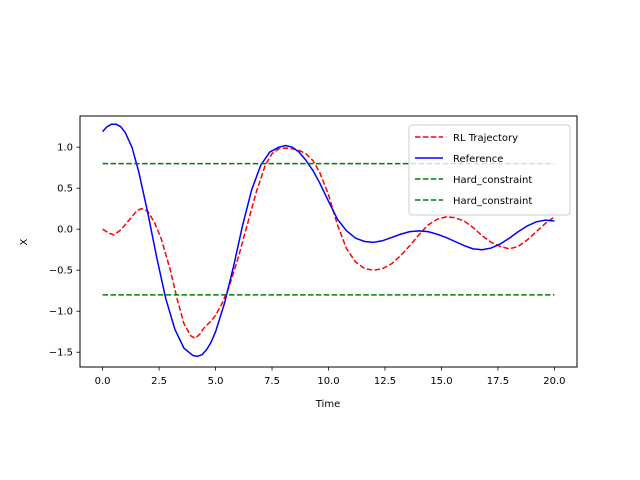  I want to click on y-tick-label: −1.5, so click(61, 353).